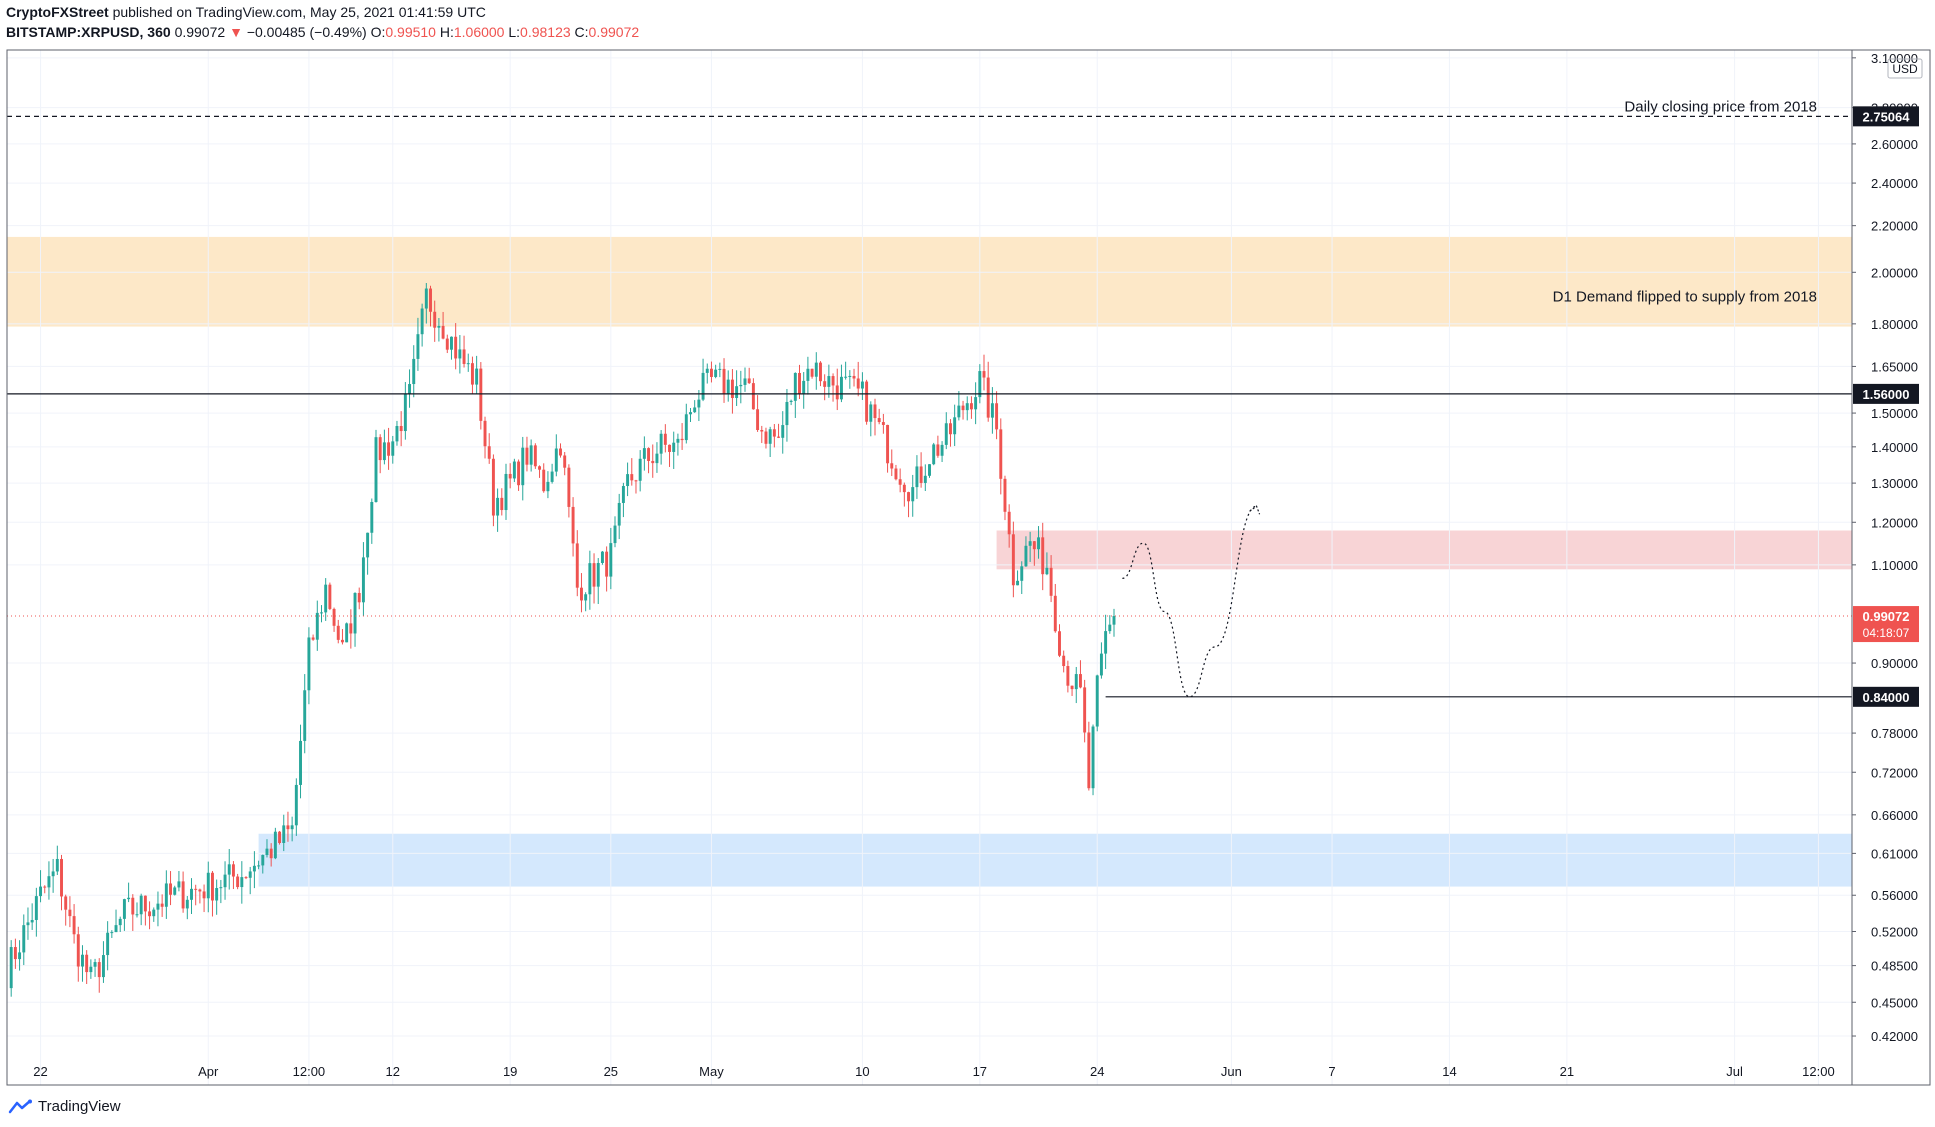  Describe the element at coordinates (393, 1071) in the screenshot. I see `x-tick-label: 12` at that location.